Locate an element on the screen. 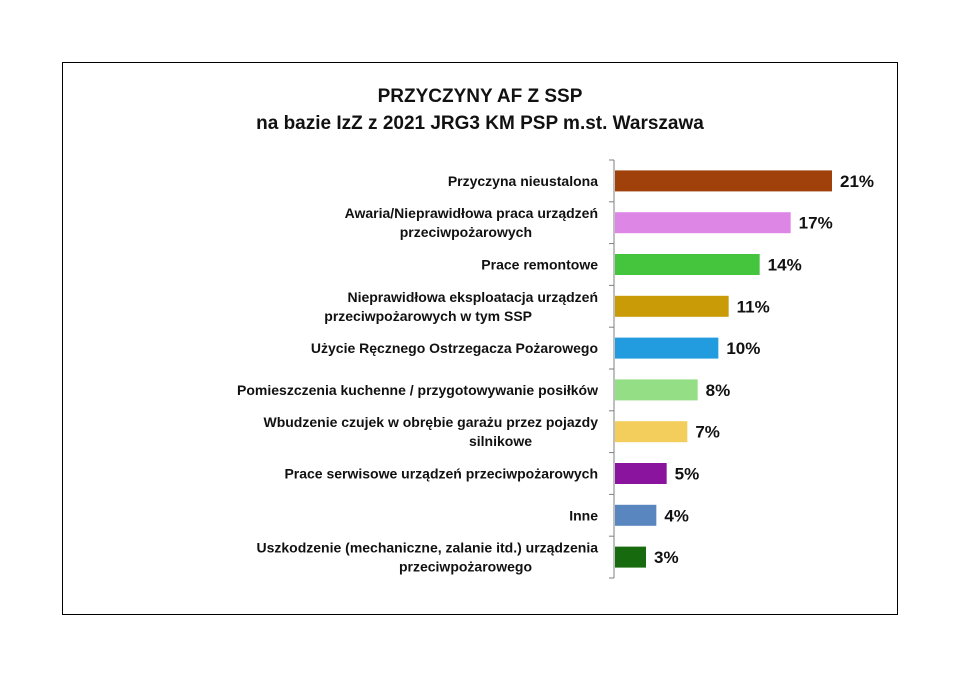  data-label: 10% is located at coordinates (743, 348).